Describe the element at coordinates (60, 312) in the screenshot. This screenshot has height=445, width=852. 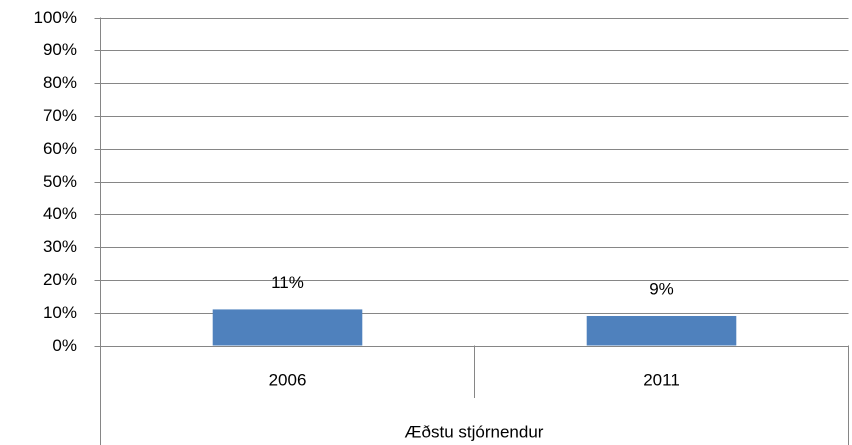
I see `y-tick-label: 10%` at that location.